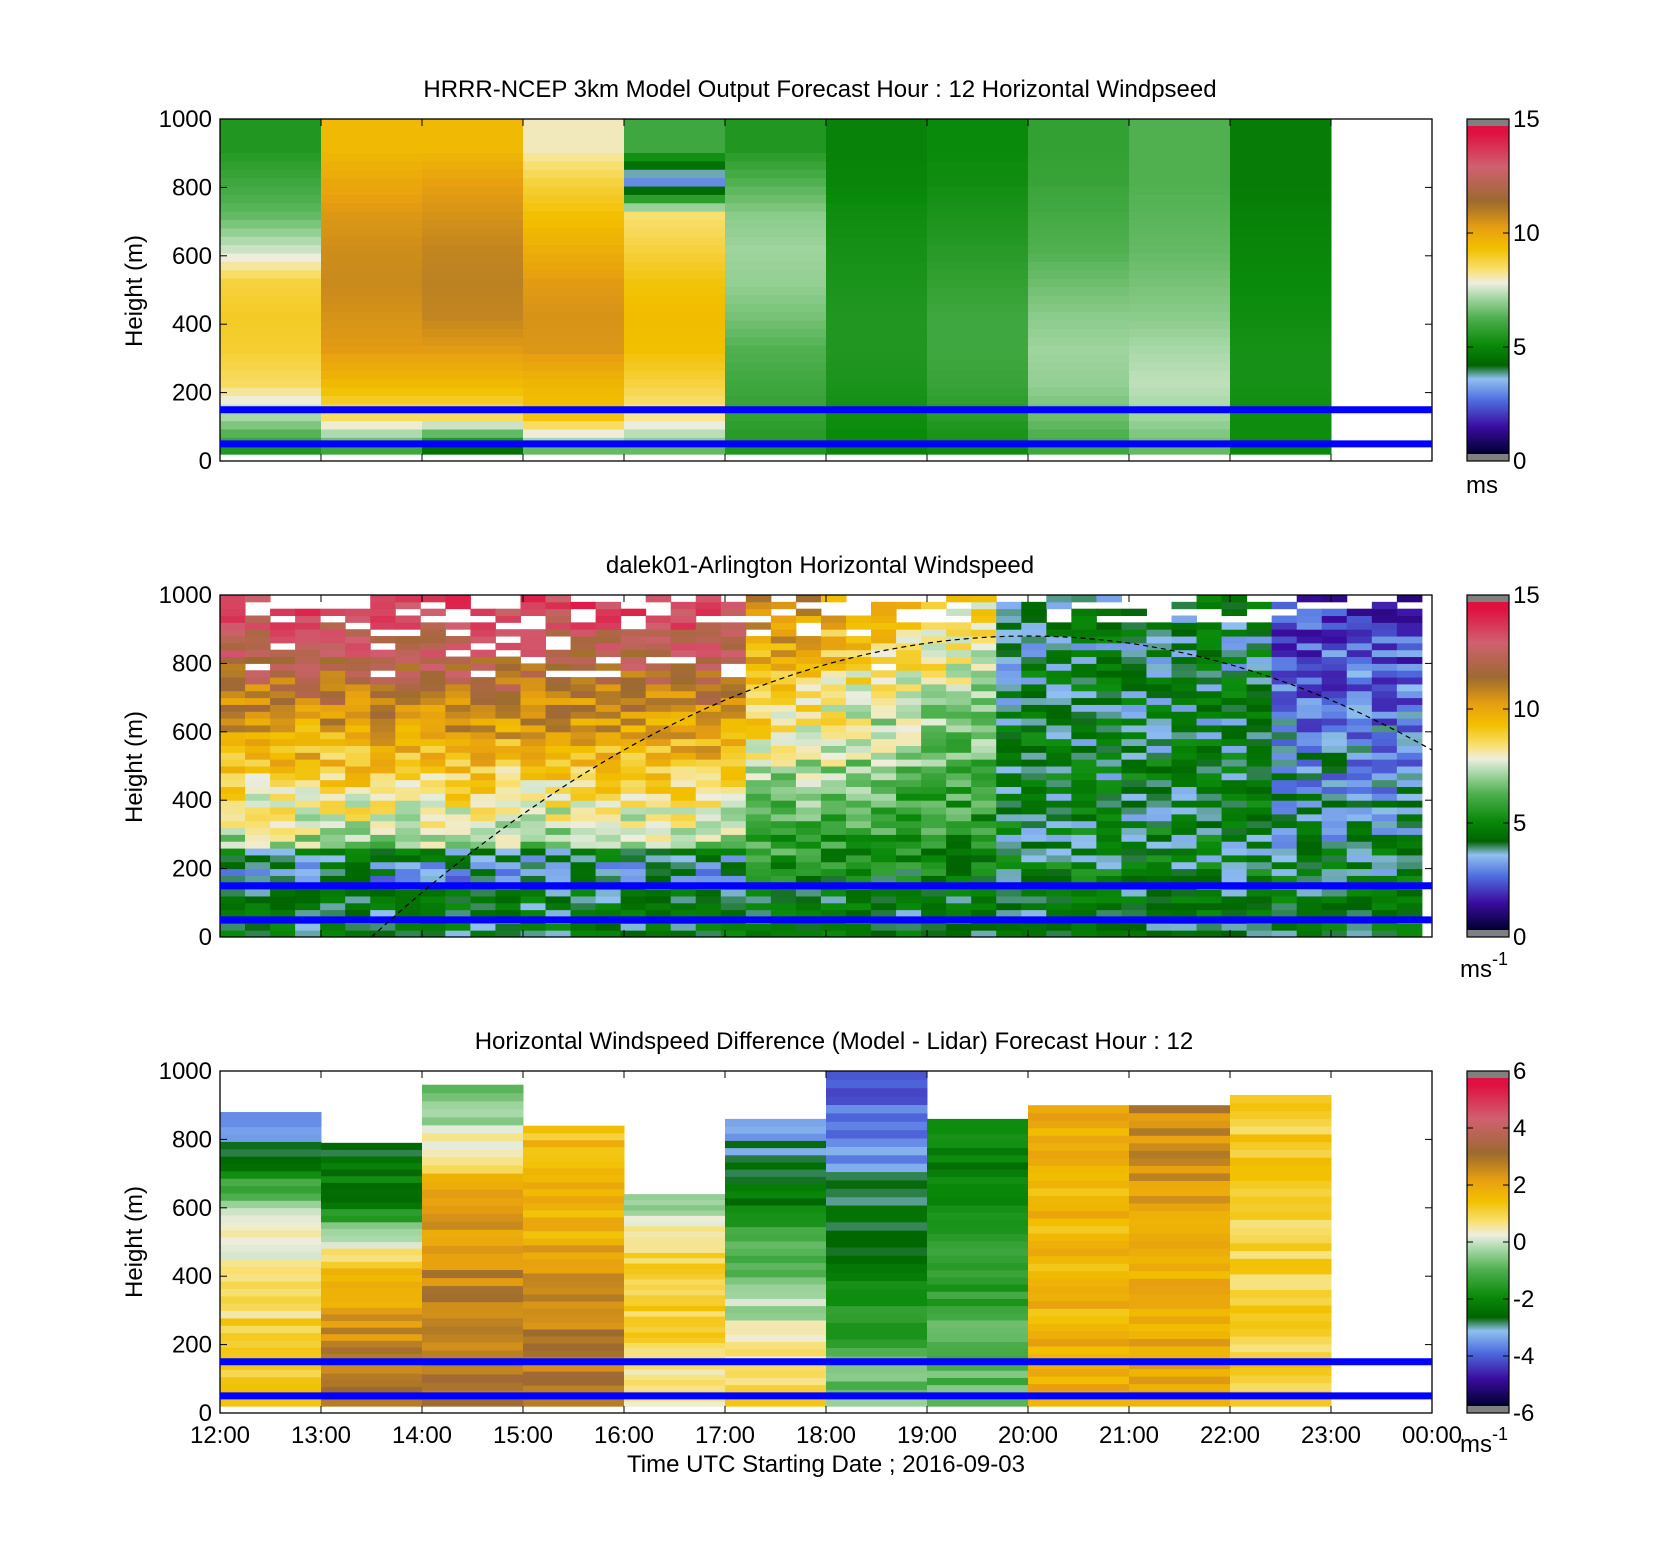 The image size is (1680, 1561). I want to click on x-tick-label: 00:00, so click(1432, 1435).